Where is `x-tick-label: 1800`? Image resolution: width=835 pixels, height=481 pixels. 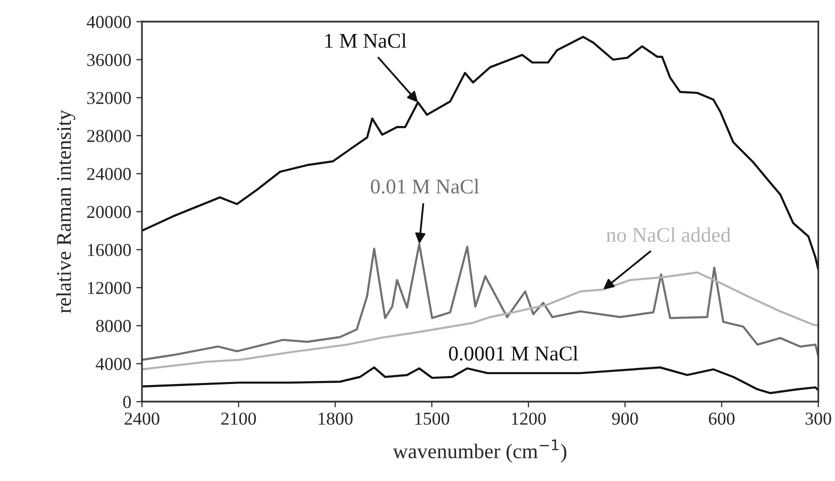
x-tick-label: 1800 is located at coordinates (335, 418).